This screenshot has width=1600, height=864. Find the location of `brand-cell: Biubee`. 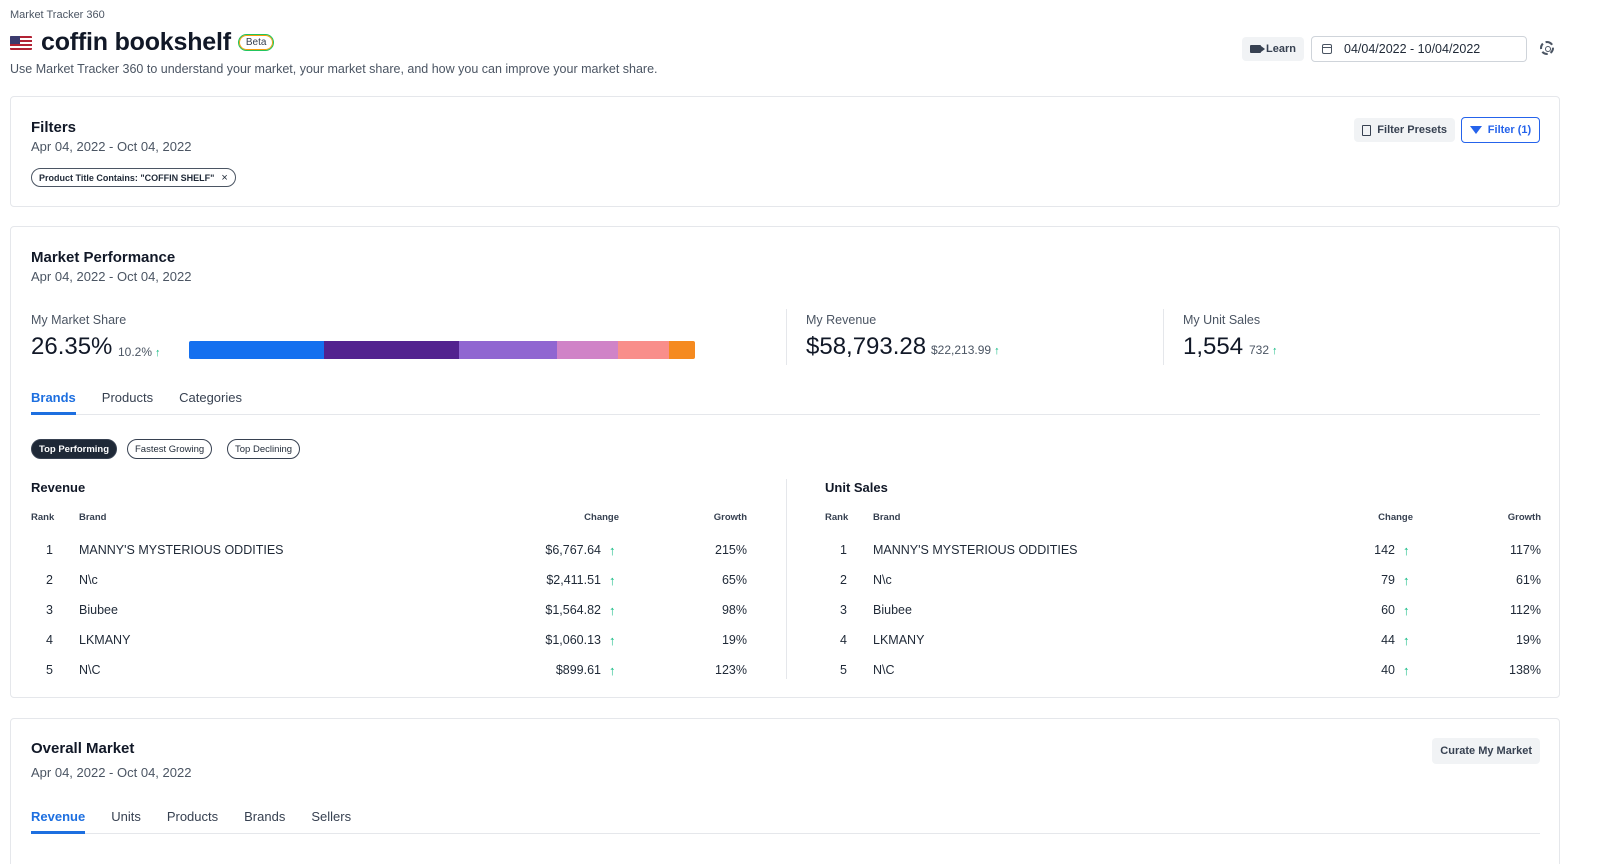

brand-cell: Biubee is located at coordinates (892, 610).